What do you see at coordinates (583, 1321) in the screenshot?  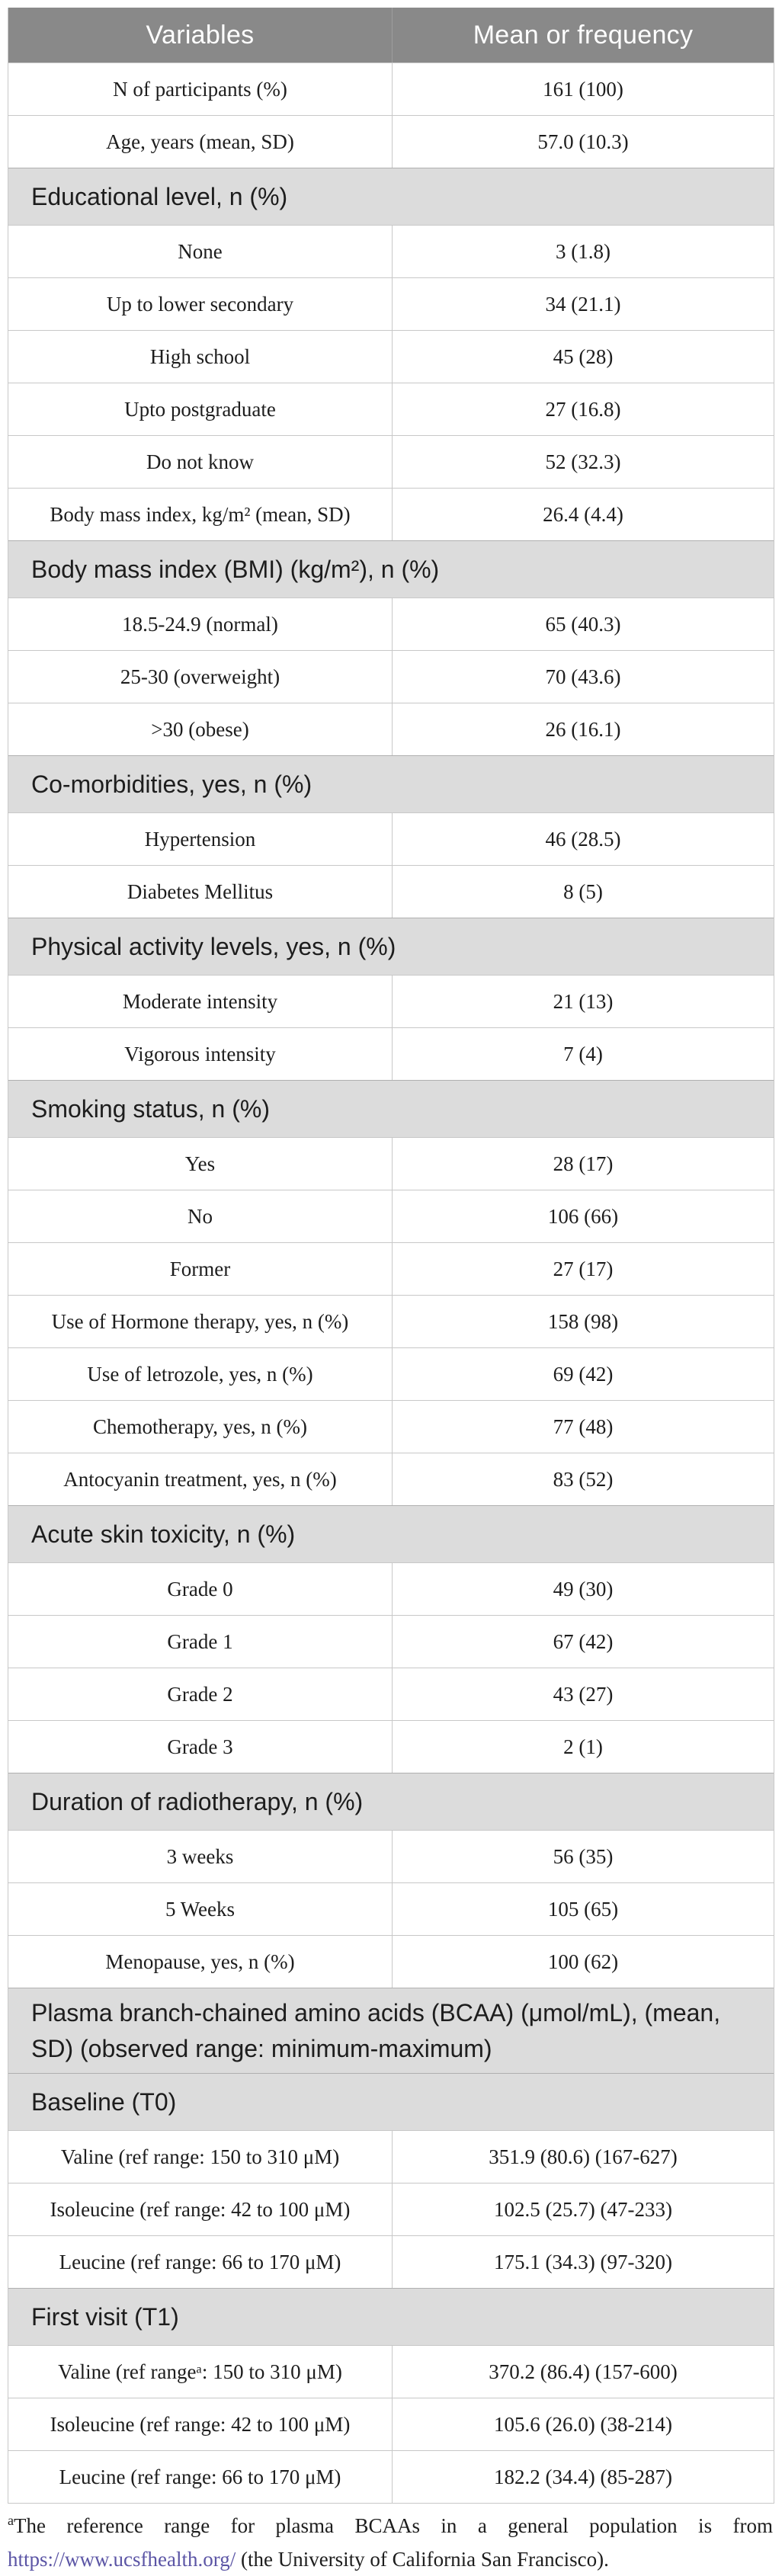 I see `value-cell: 158 (98)` at bounding box center [583, 1321].